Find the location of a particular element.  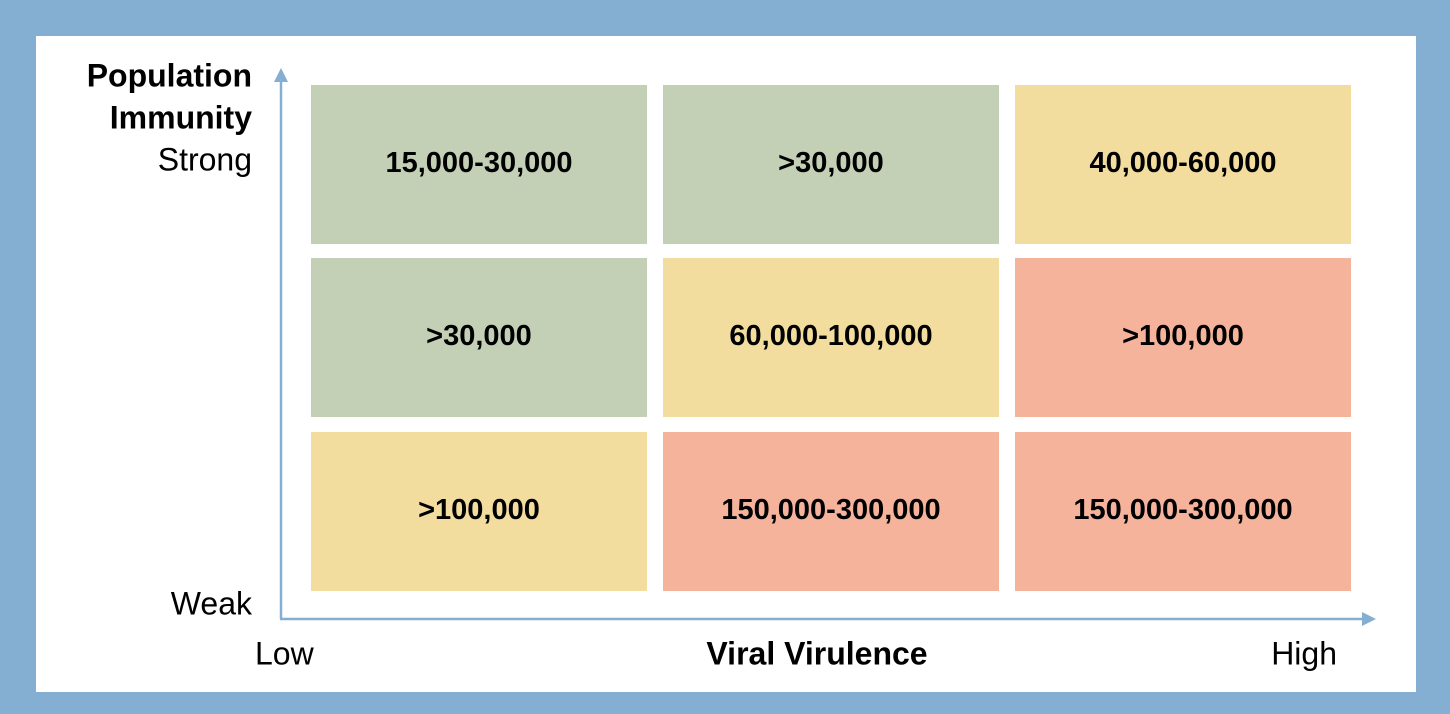

y-axis-low: Weak is located at coordinates (212, 603).